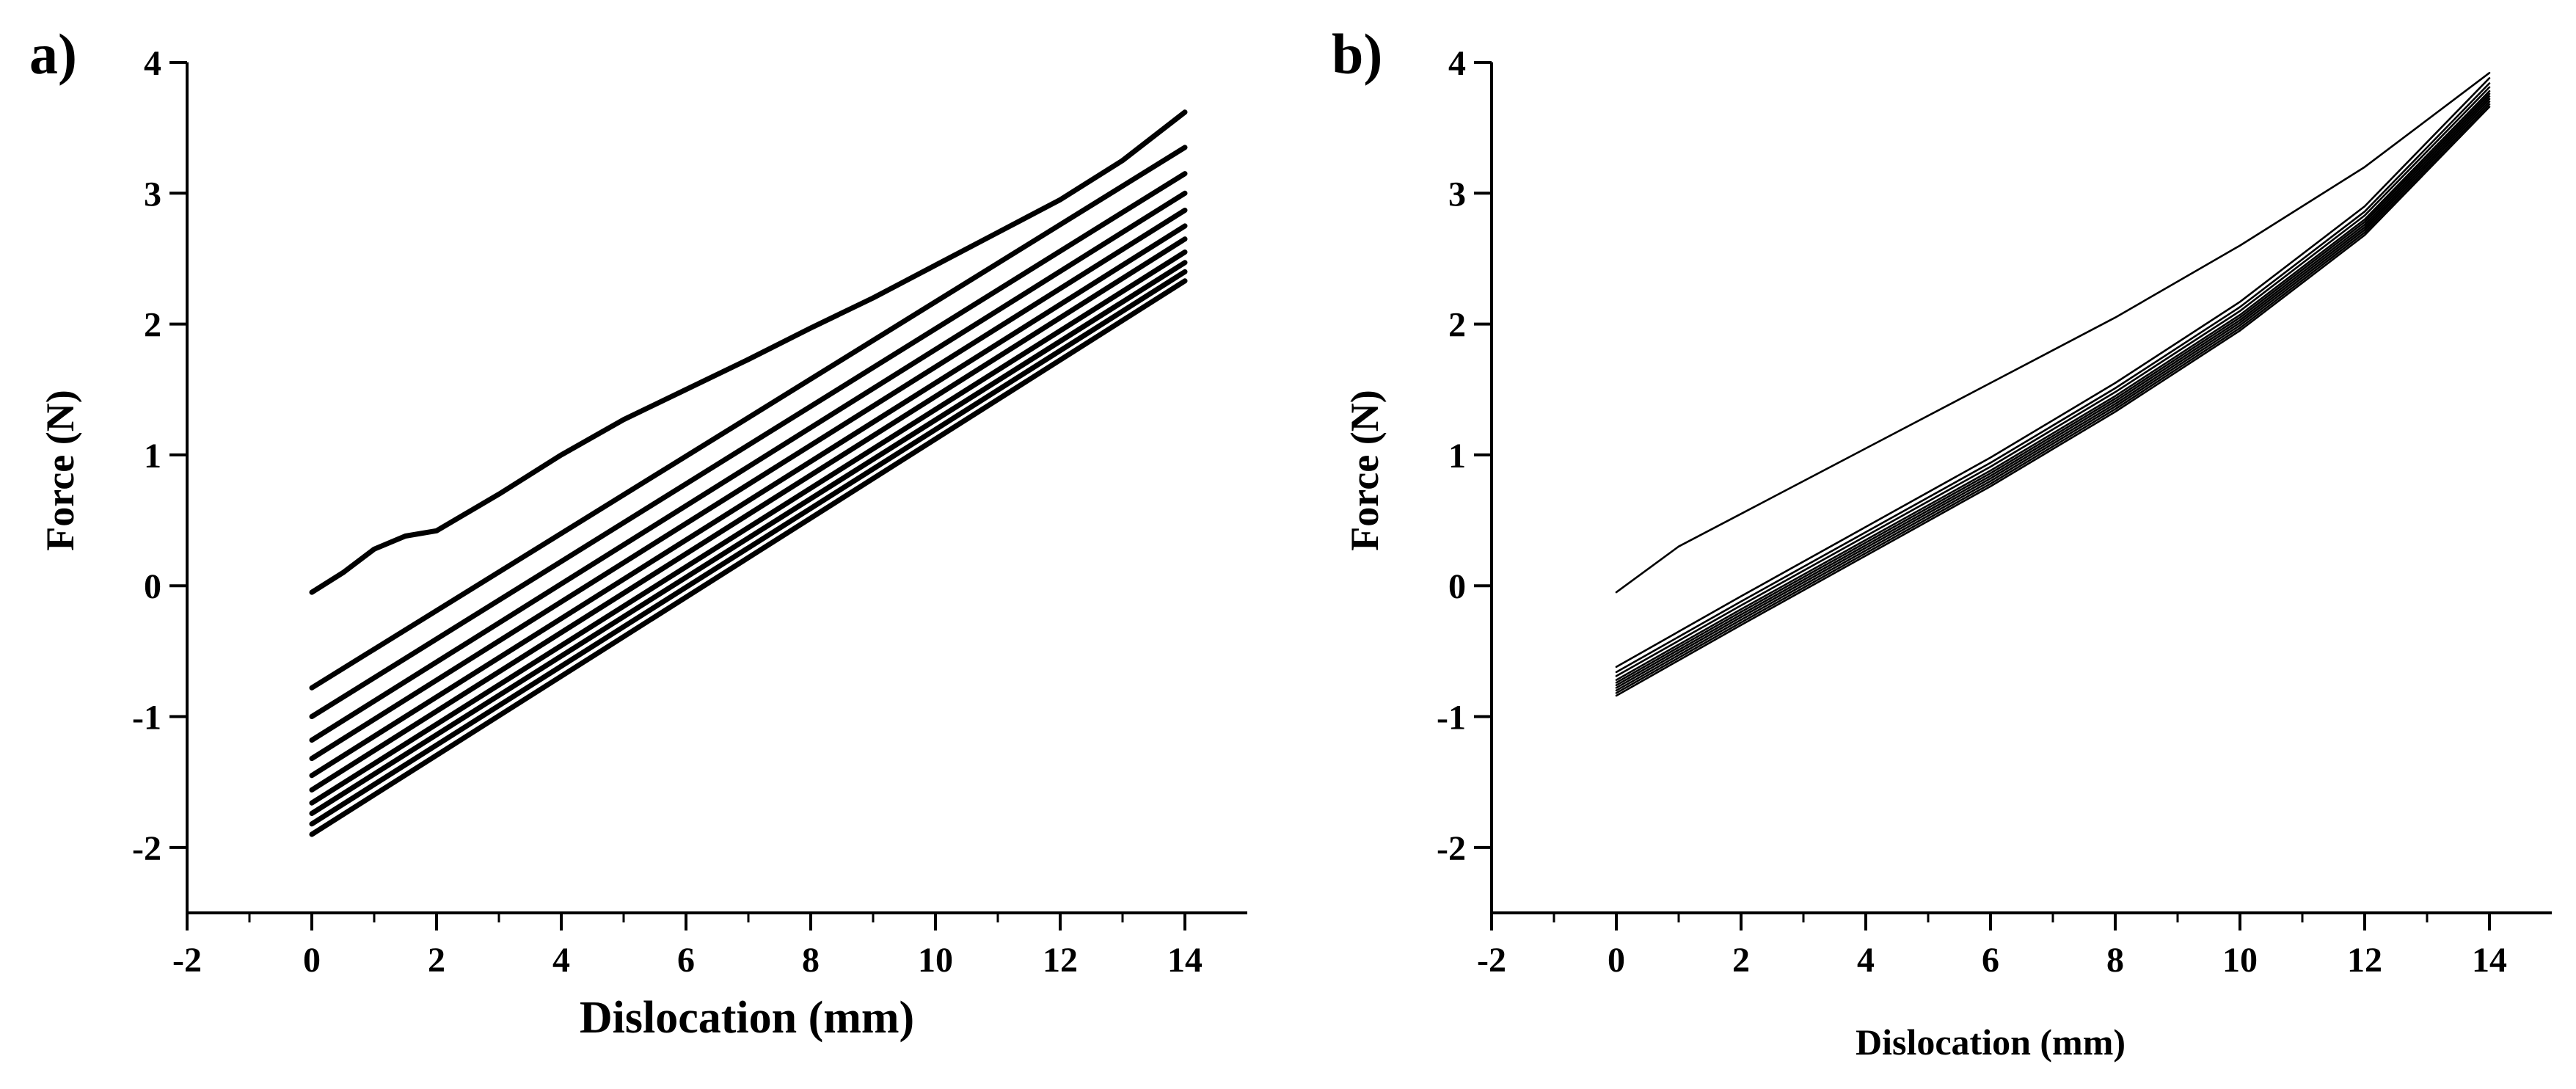  I want to click on x-tick-label-a: 2, so click(436, 961).